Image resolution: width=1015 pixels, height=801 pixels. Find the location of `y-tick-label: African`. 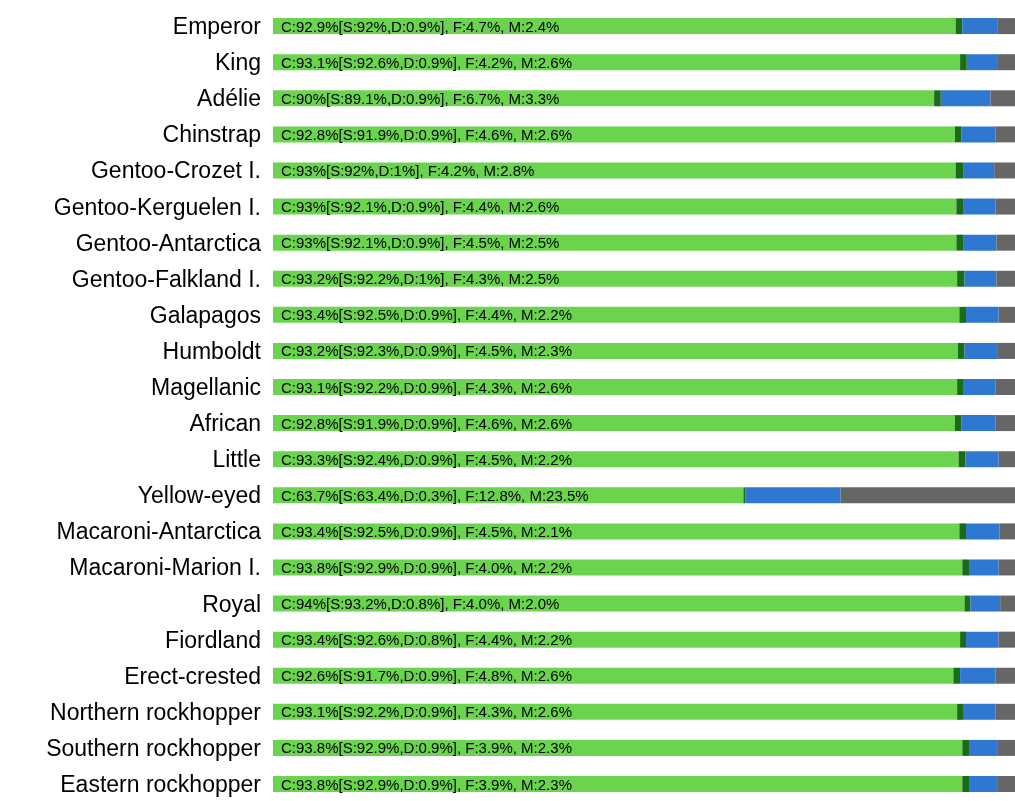

y-tick-label: African is located at coordinates (225, 423).